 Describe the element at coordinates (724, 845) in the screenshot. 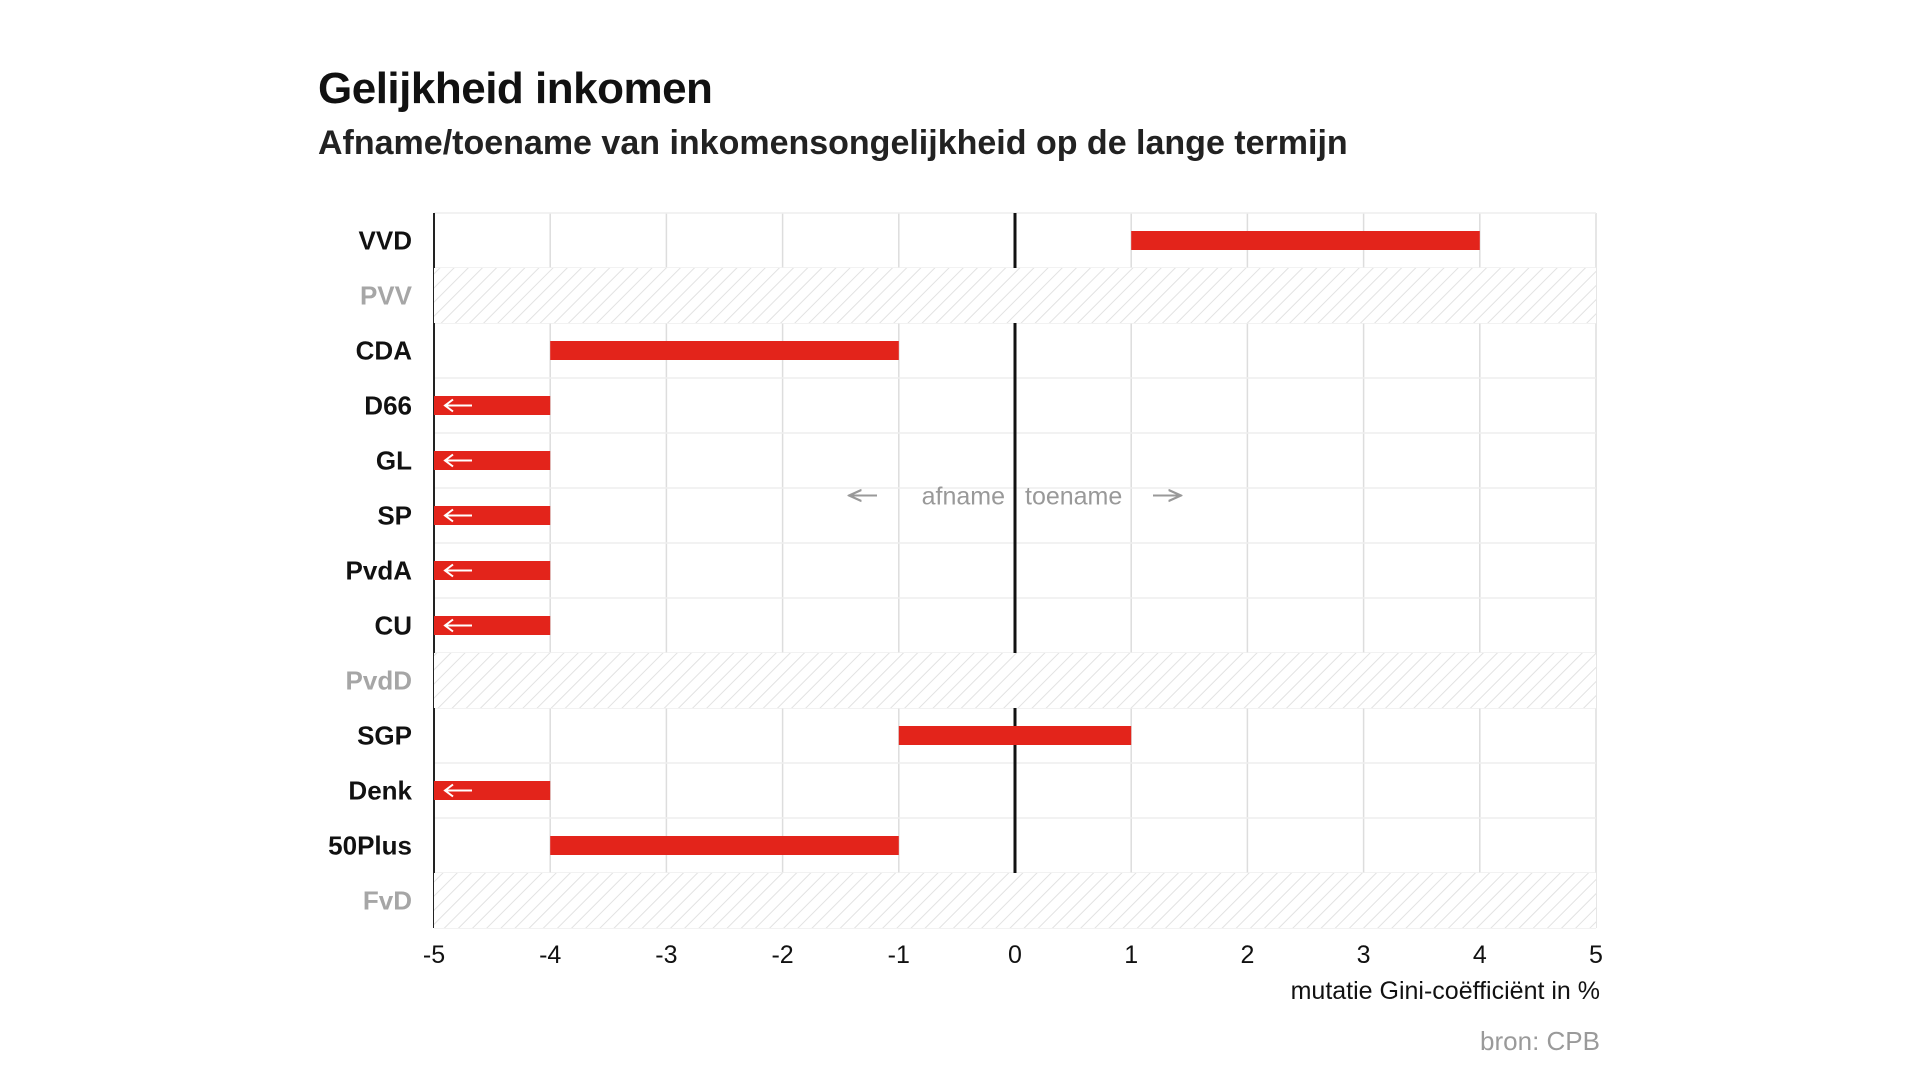

I see `bar-50plus` at that location.